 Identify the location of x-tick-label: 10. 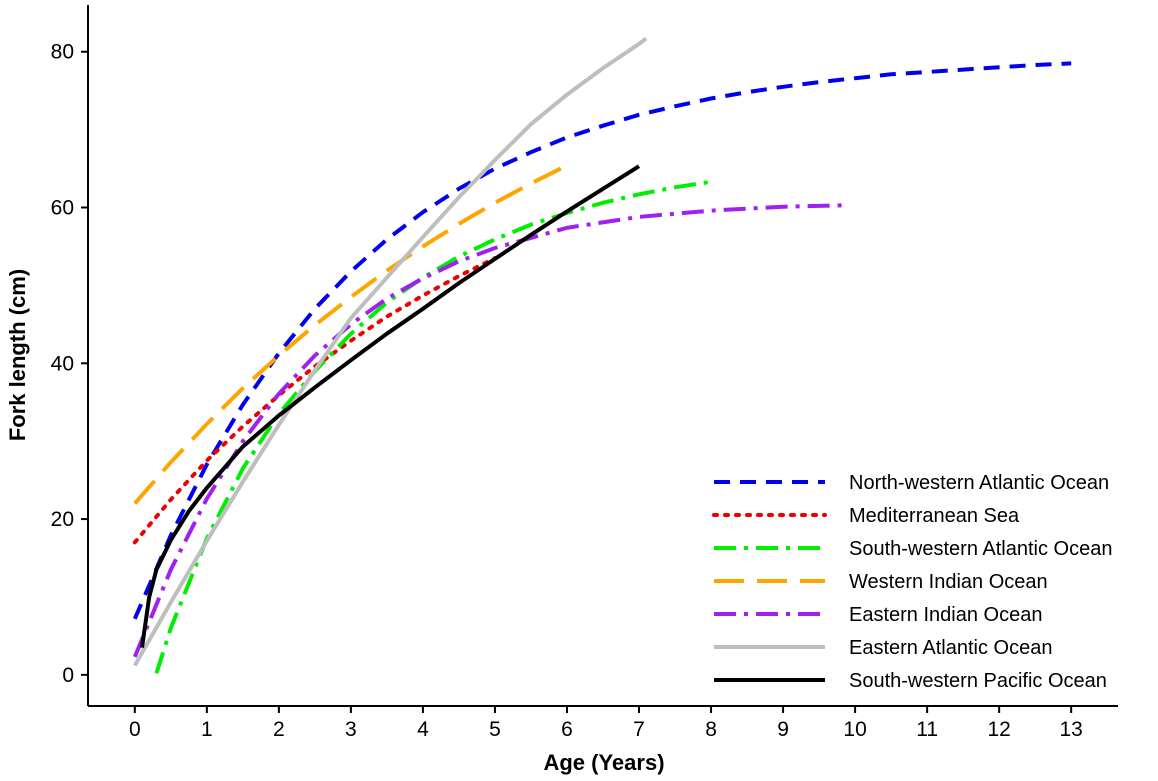
(854, 729).